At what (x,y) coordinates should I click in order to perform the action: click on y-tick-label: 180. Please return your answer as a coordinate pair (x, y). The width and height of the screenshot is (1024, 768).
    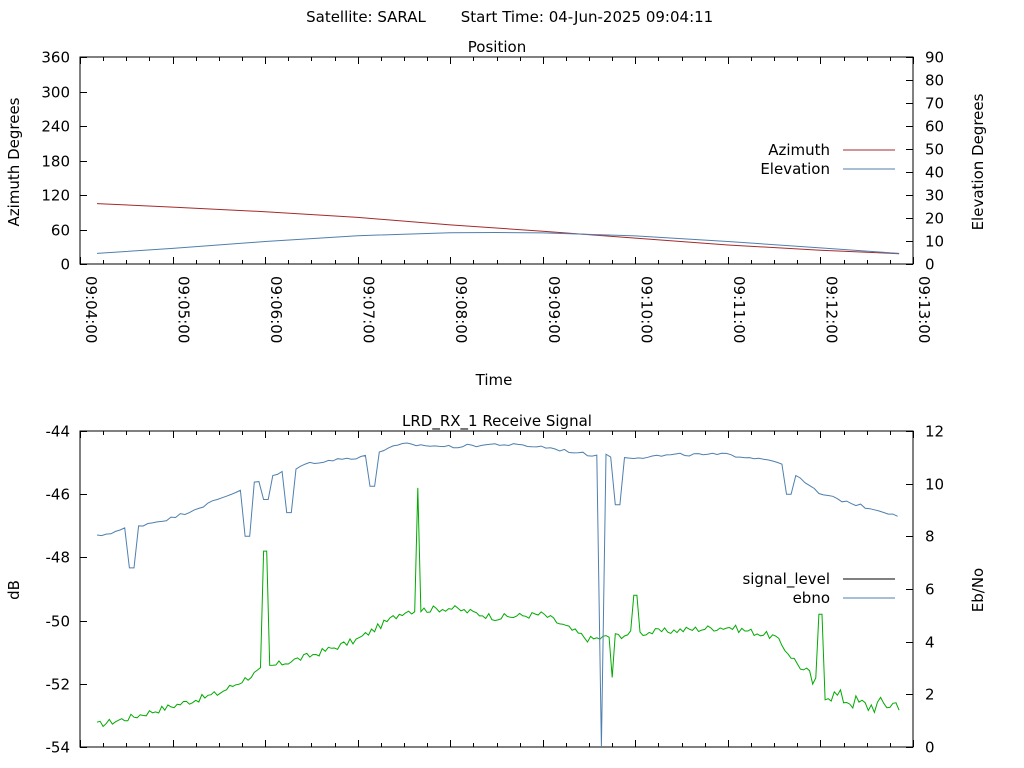
    Looking at the image, I should click on (55, 162).